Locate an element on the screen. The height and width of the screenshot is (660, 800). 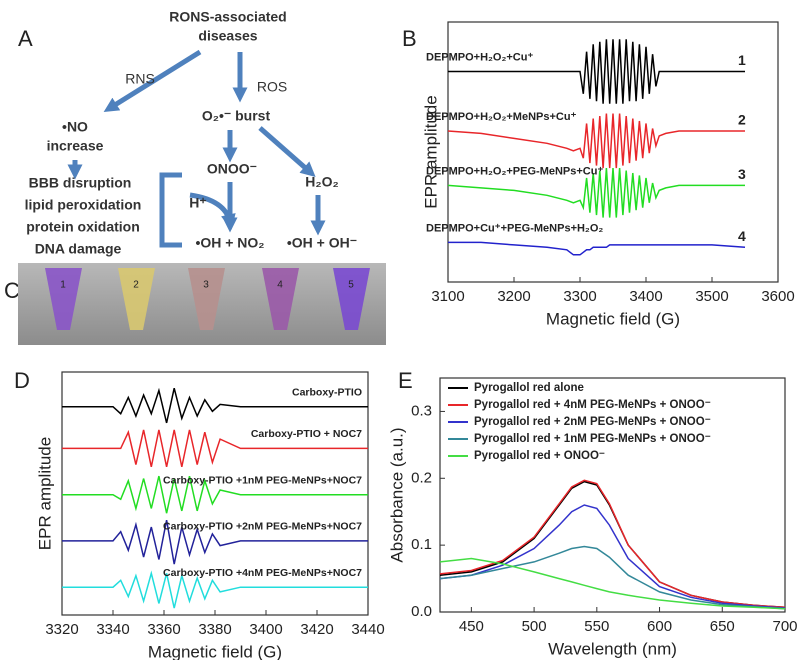
node: H⁺ is located at coordinates (198, 203).